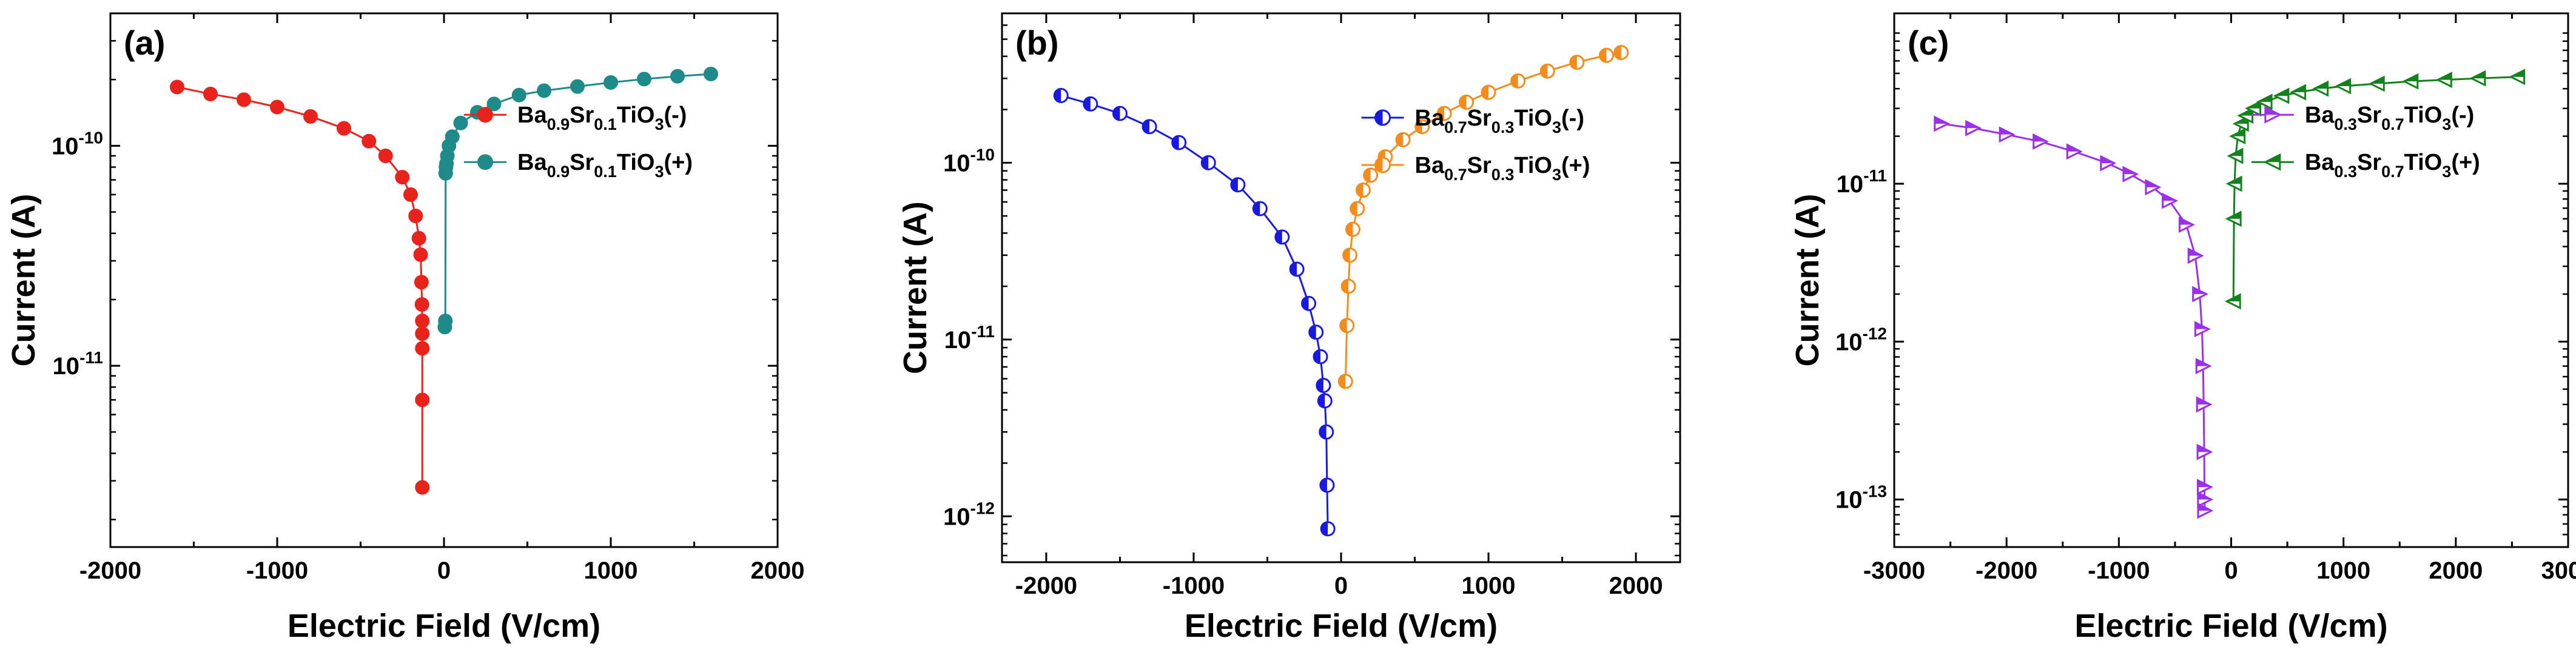  I want to click on panel-label: (a), so click(144, 43).